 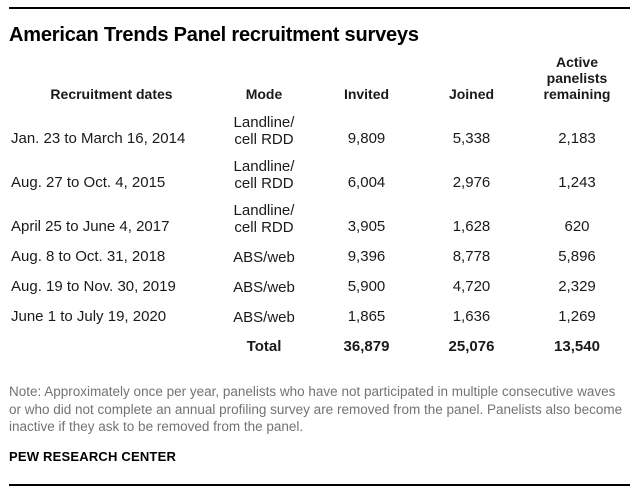 I want to click on cell-remaining: 2,329, so click(x=577, y=286).